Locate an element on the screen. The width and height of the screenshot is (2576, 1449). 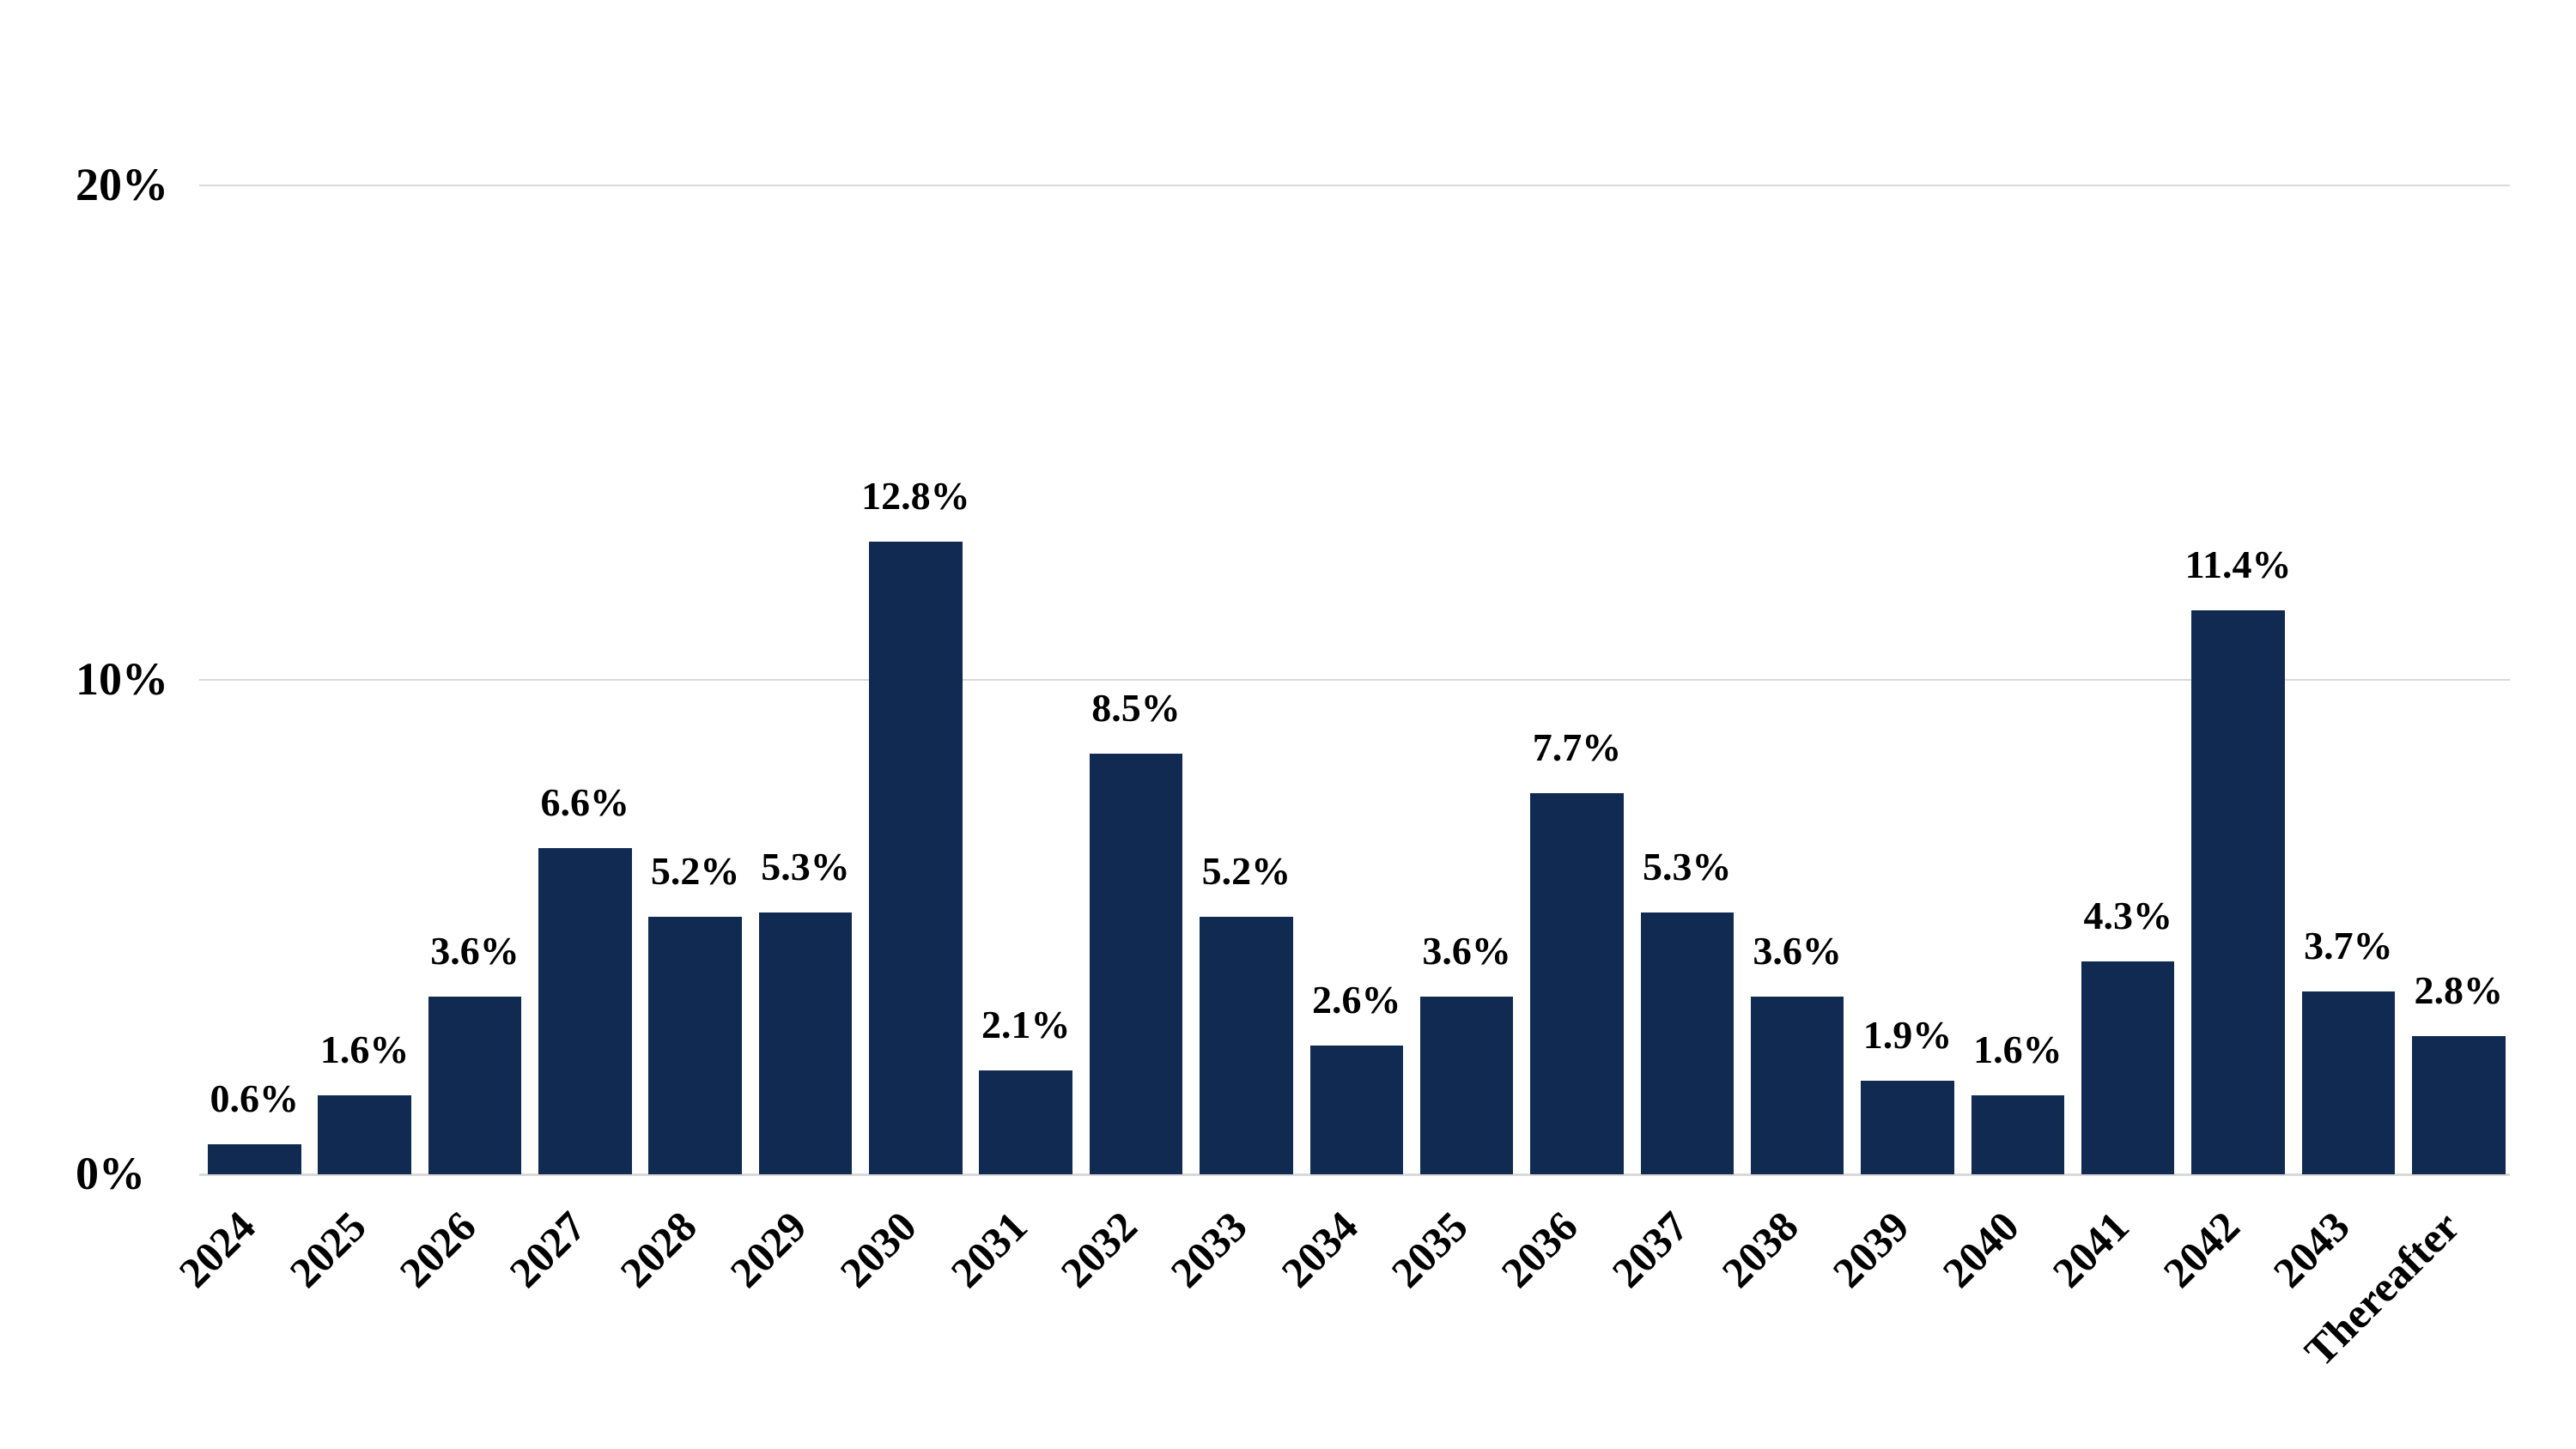
bar-2043 is located at coordinates (2348, 1082).